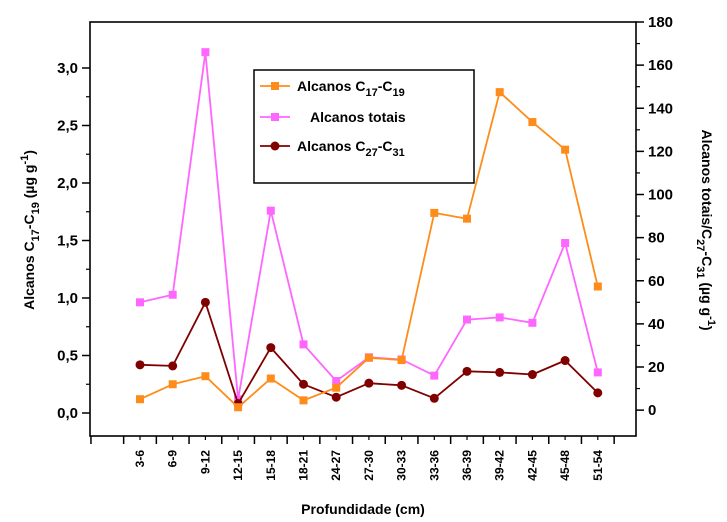 The width and height of the screenshot is (727, 522). What do you see at coordinates (275, 86) in the screenshot?
I see `legend-marker-c17-c19` at bounding box center [275, 86].